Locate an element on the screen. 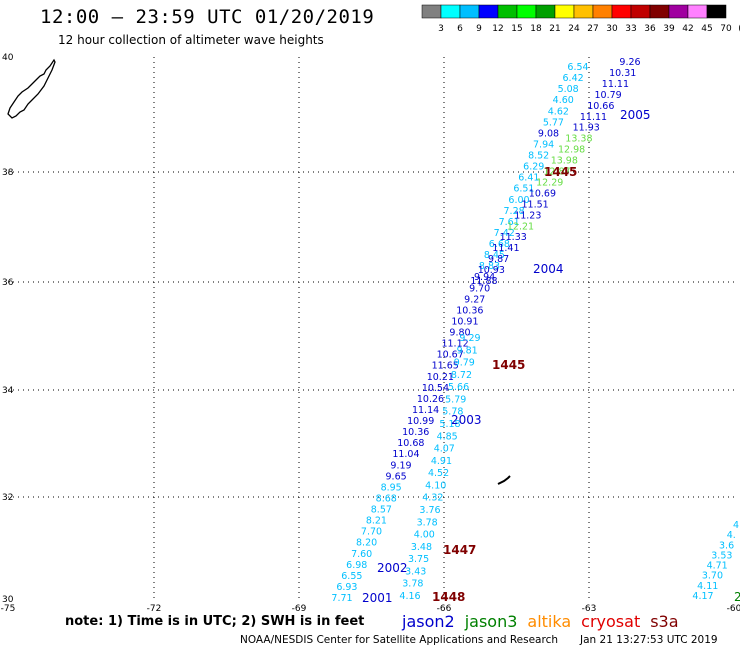 The height and width of the screenshot is (650, 740). wave-height-label: 3.53 is located at coordinates (721, 555).